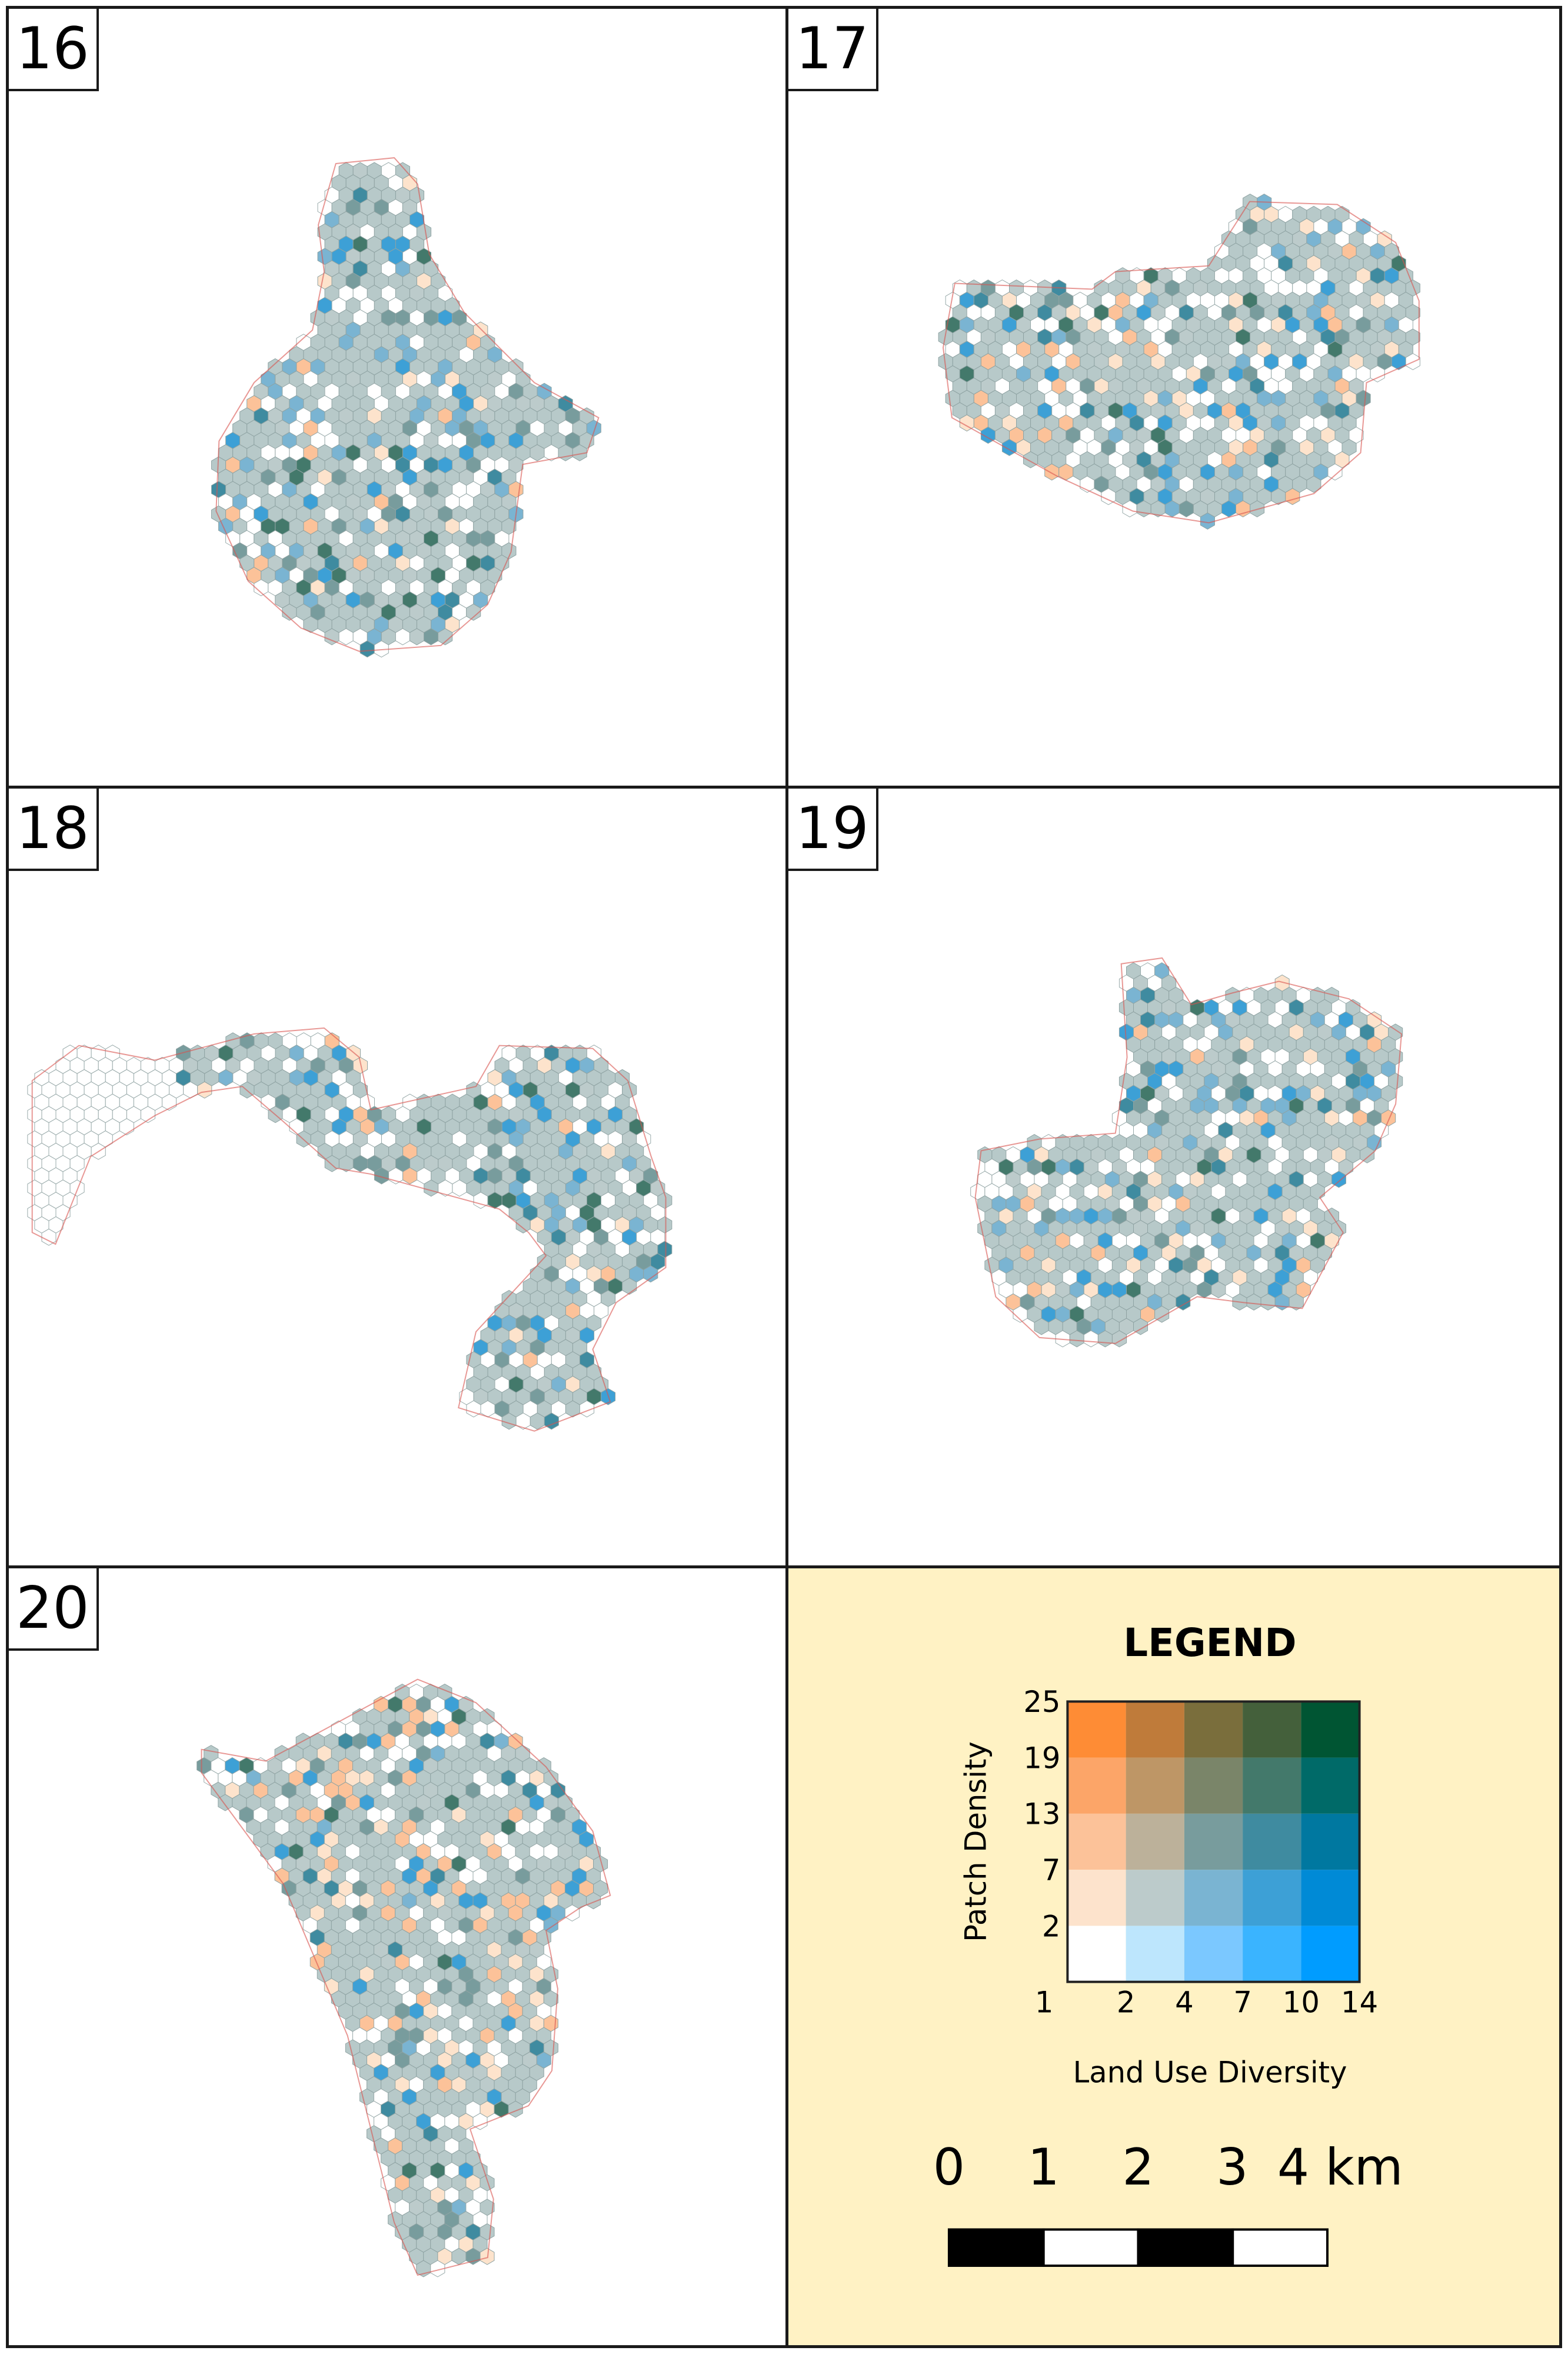  What do you see at coordinates (1051, 1926) in the screenshot?
I see `legend-y-tick: 2` at bounding box center [1051, 1926].